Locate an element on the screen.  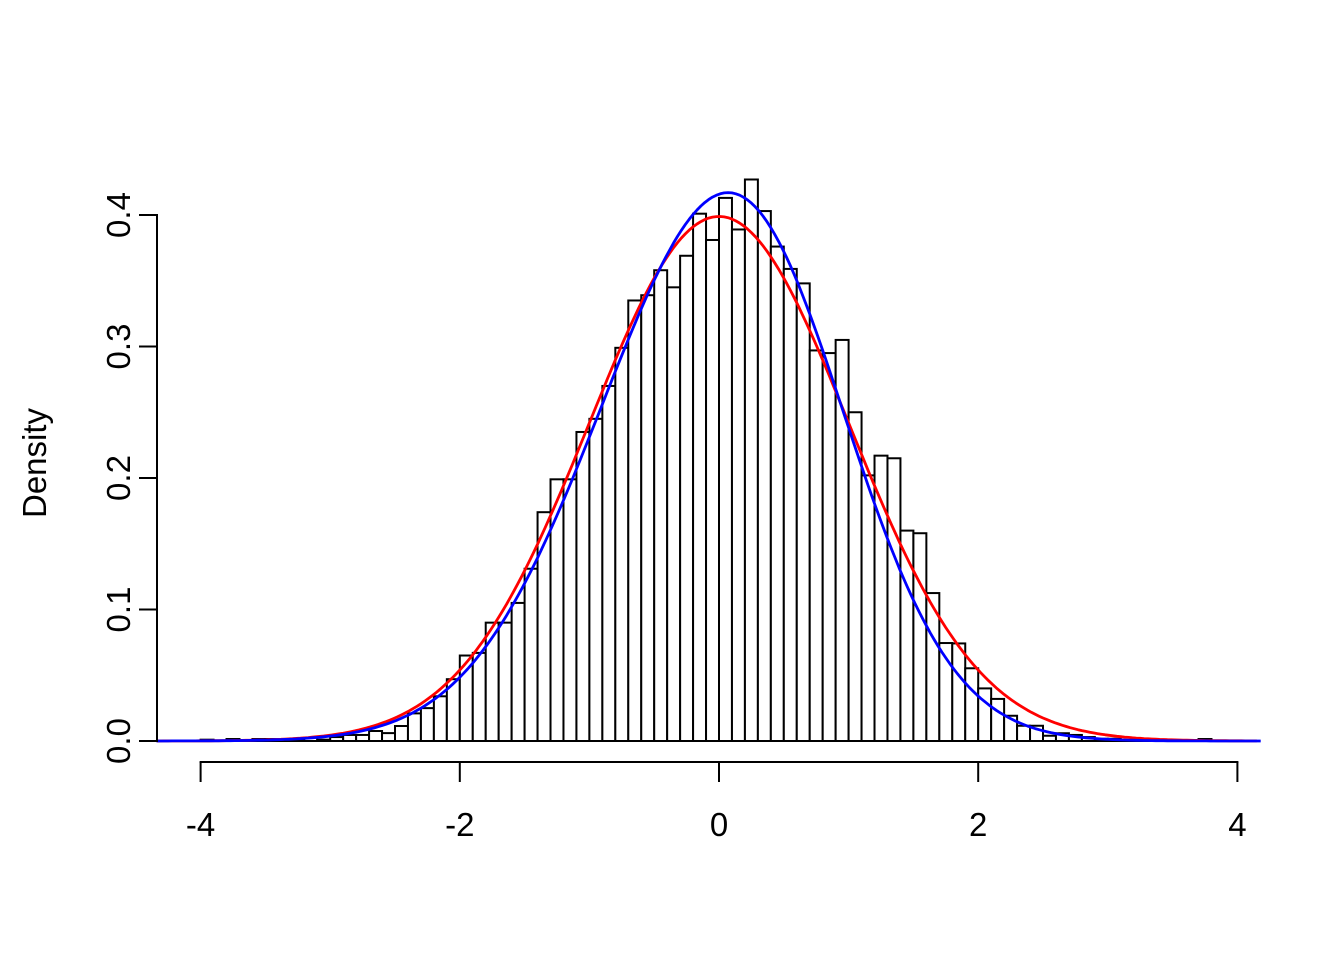
y-tick-label: 0.4 is located at coordinates (118, 215).